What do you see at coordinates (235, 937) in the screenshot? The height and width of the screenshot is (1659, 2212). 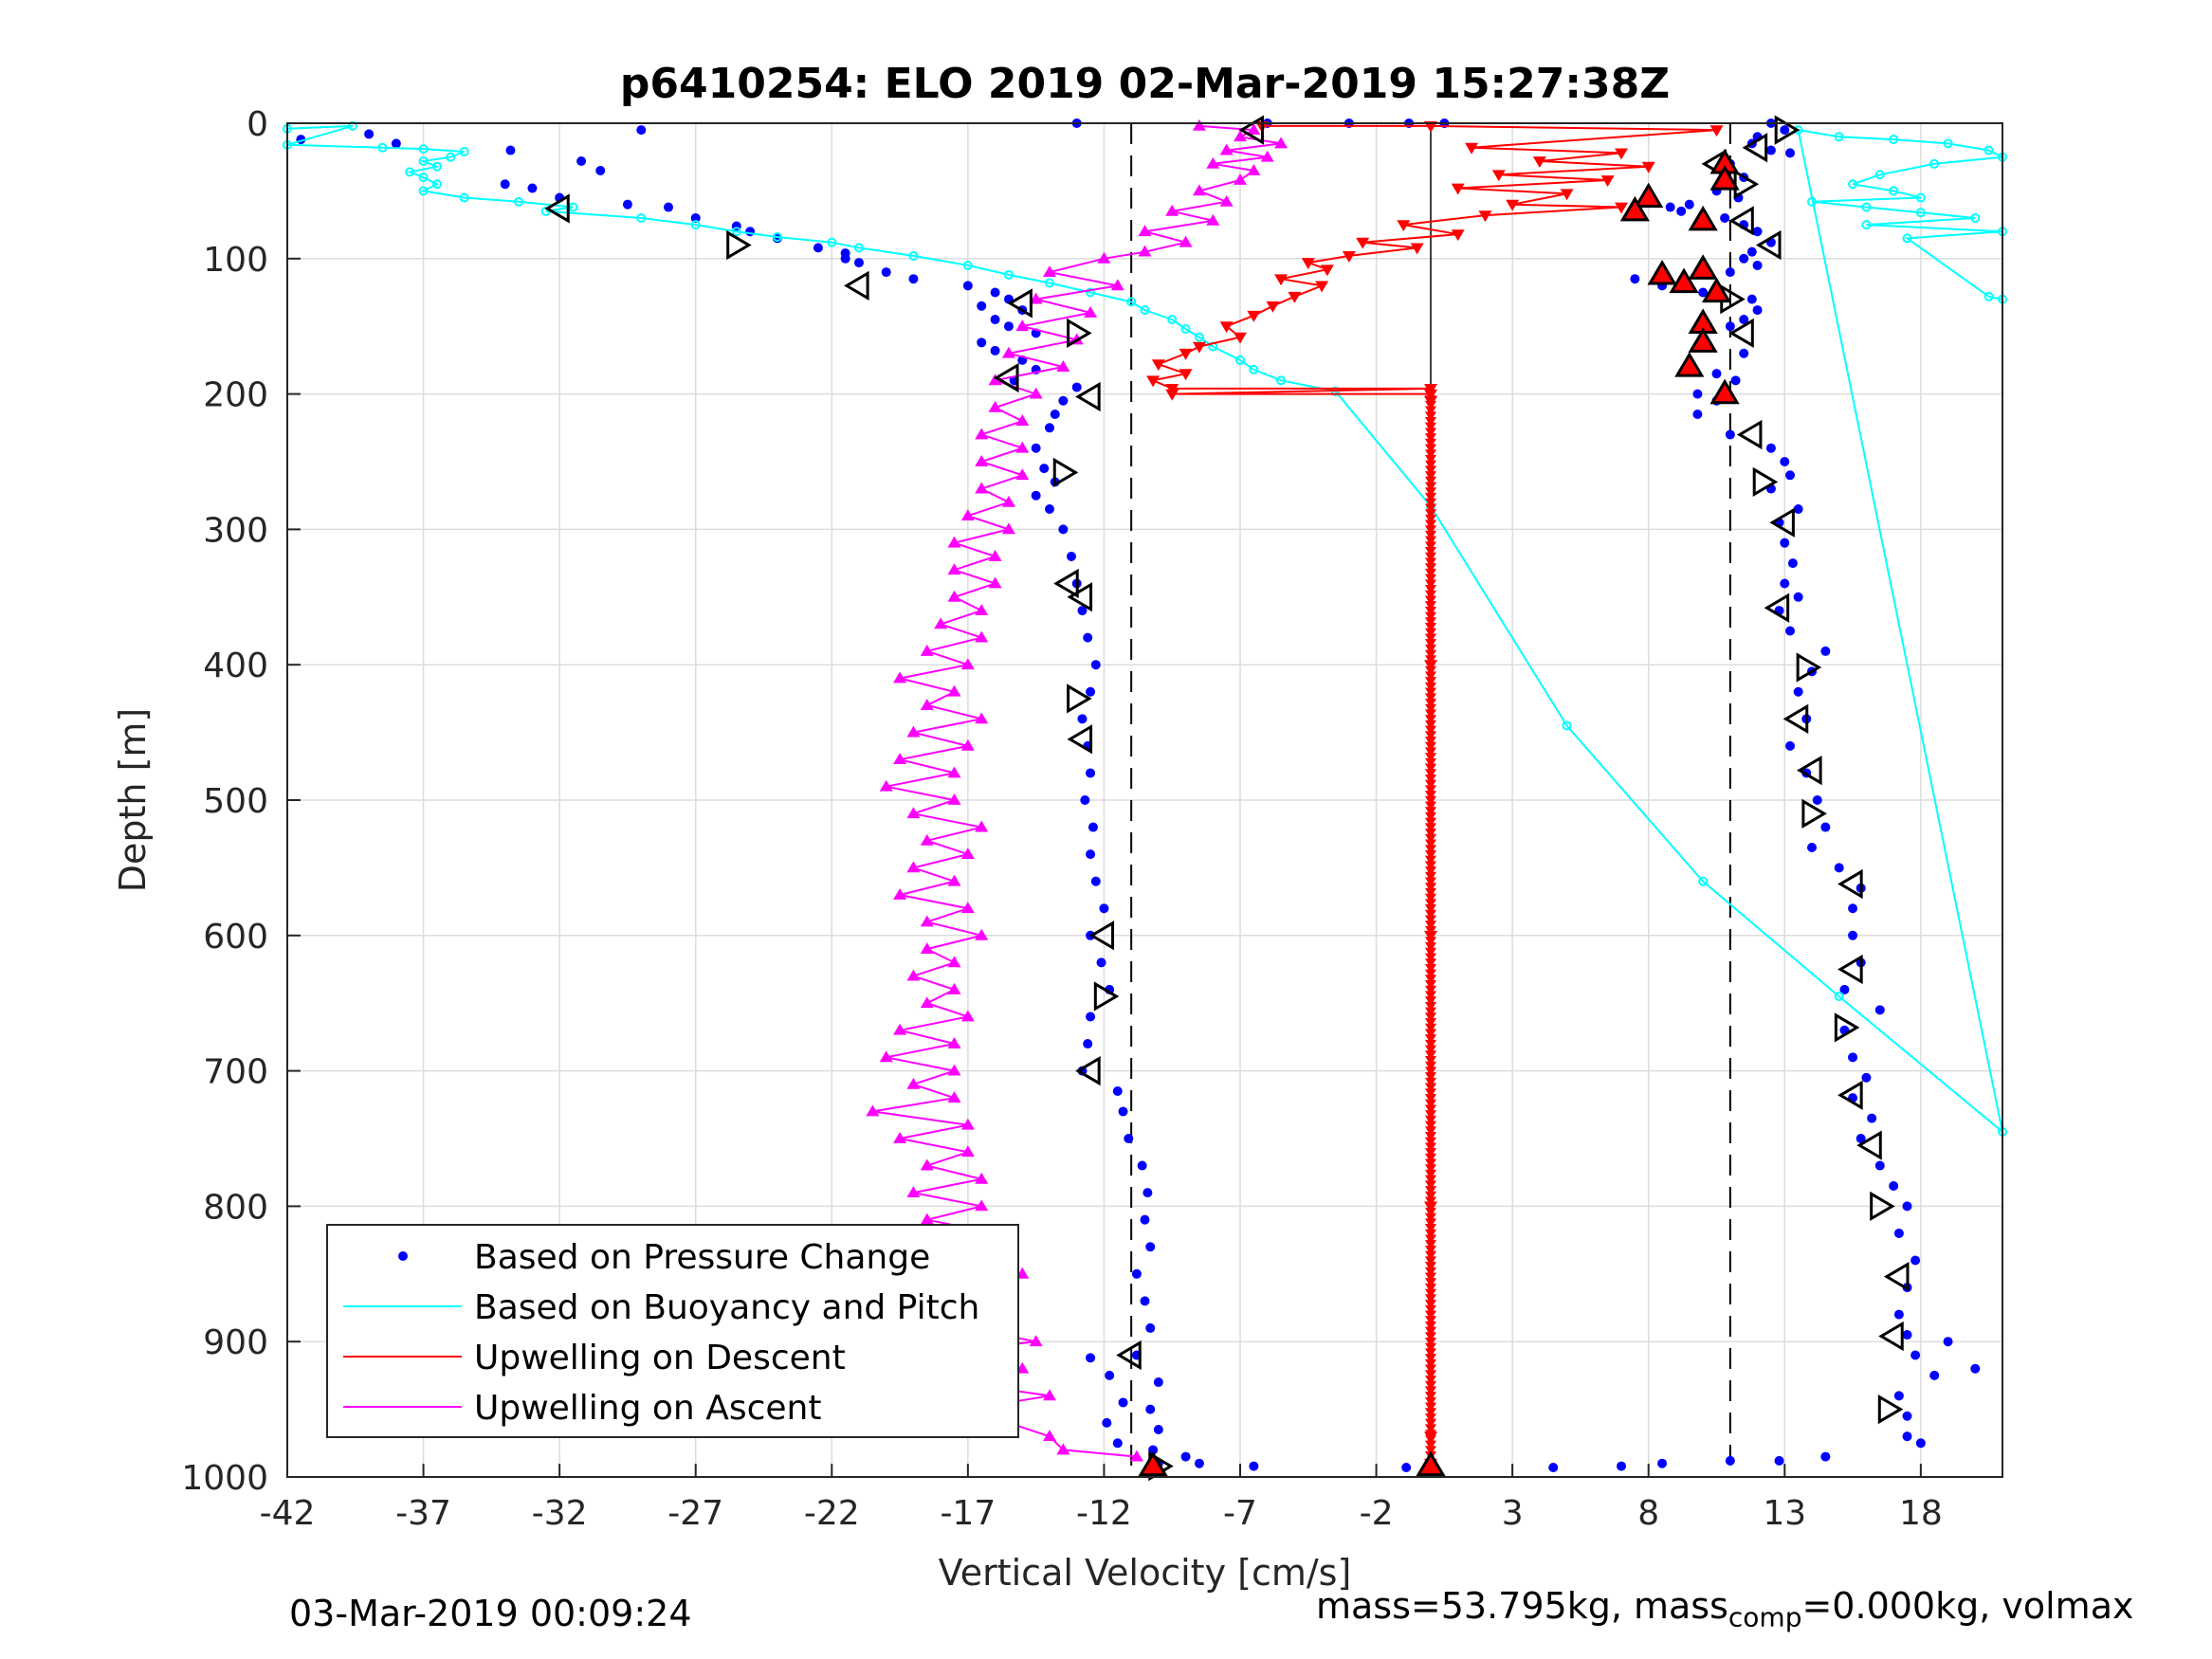 I see `y-tick-label: 600` at bounding box center [235, 937].